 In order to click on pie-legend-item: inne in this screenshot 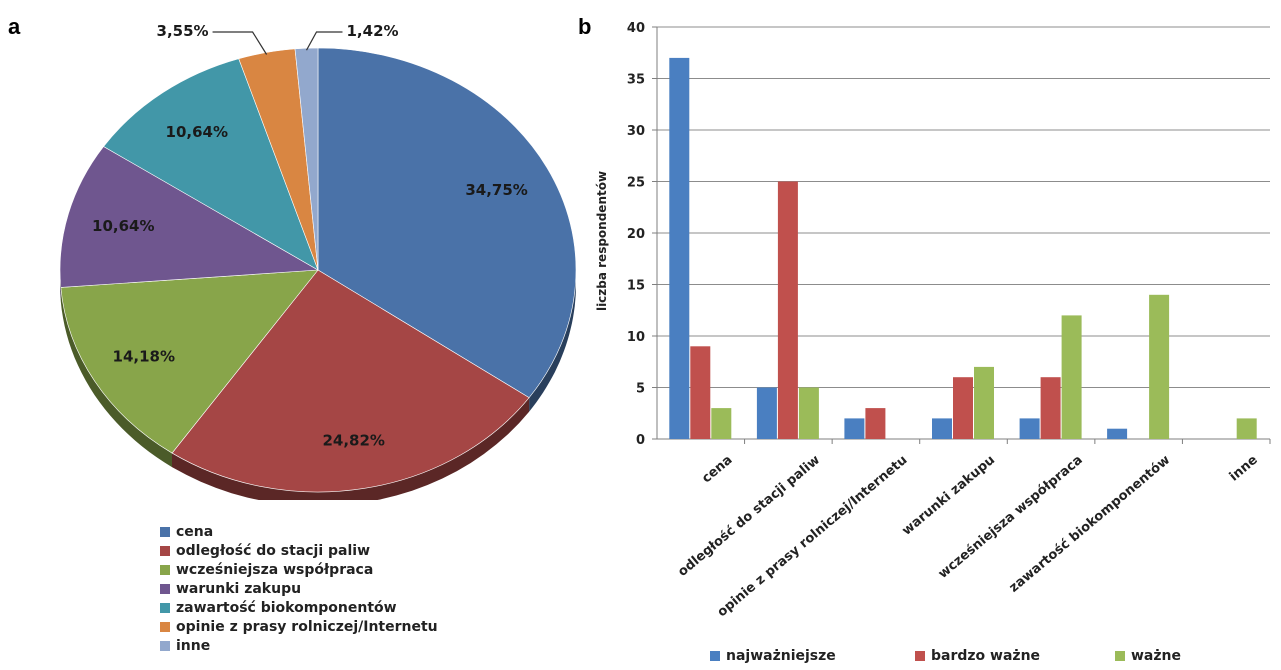, I will do `click(299, 645)`.